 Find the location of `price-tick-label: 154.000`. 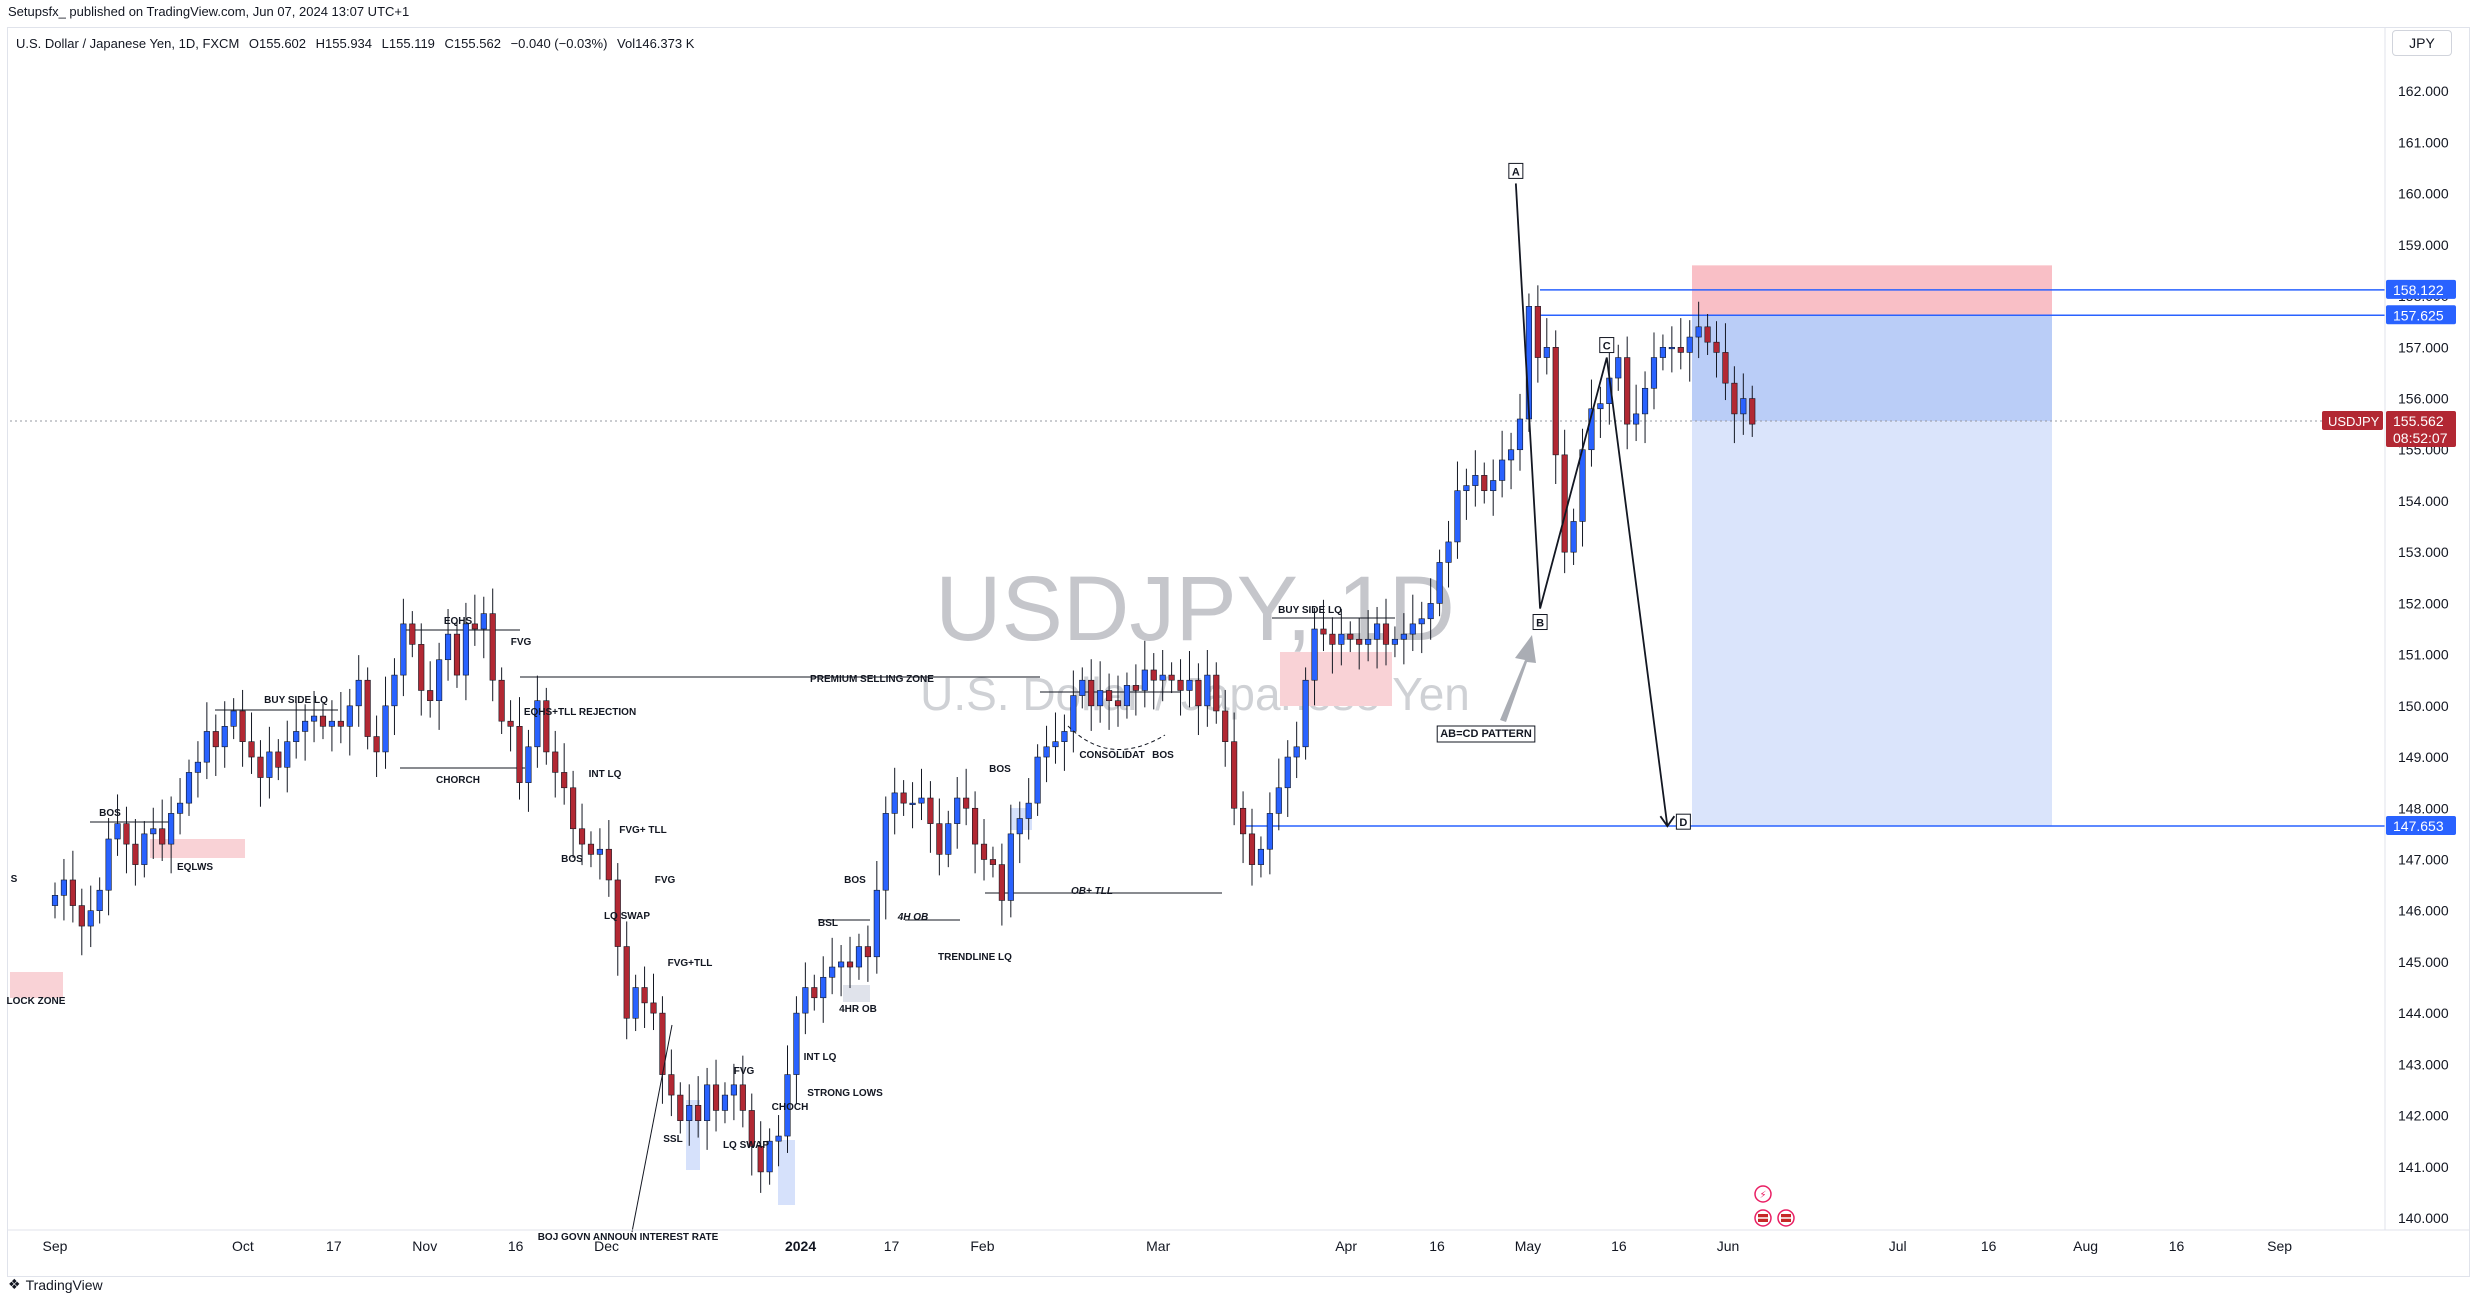

price-tick-label: 154.000 is located at coordinates (2423, 501).